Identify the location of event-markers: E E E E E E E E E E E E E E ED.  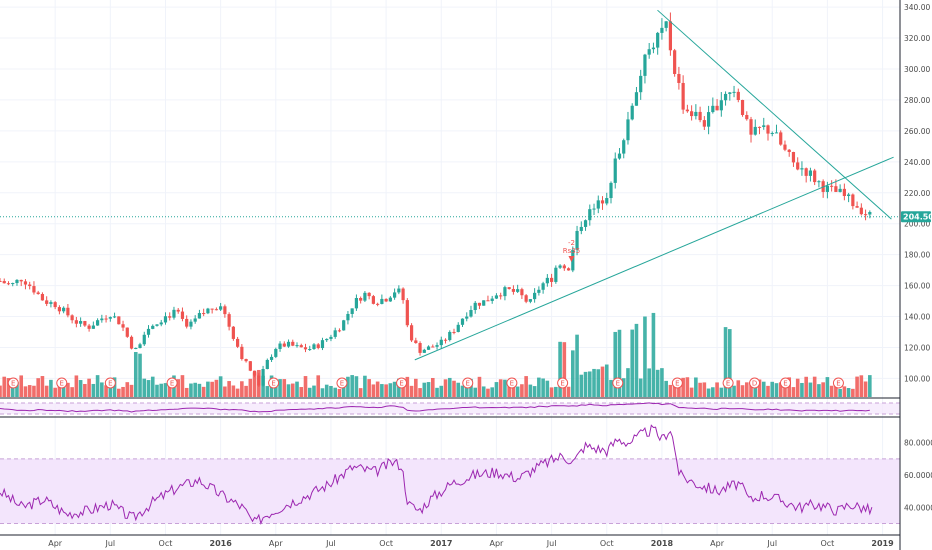
(425, 383).